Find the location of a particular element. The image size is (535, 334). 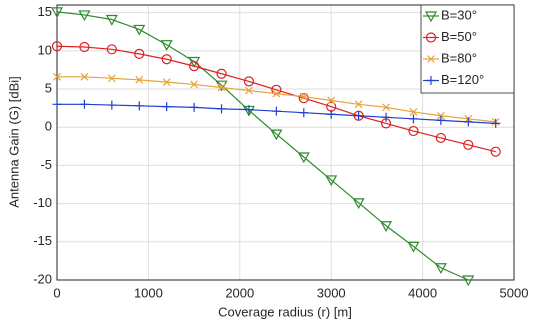

x-tick-label: 2000 is located at coordinates (239, 292).